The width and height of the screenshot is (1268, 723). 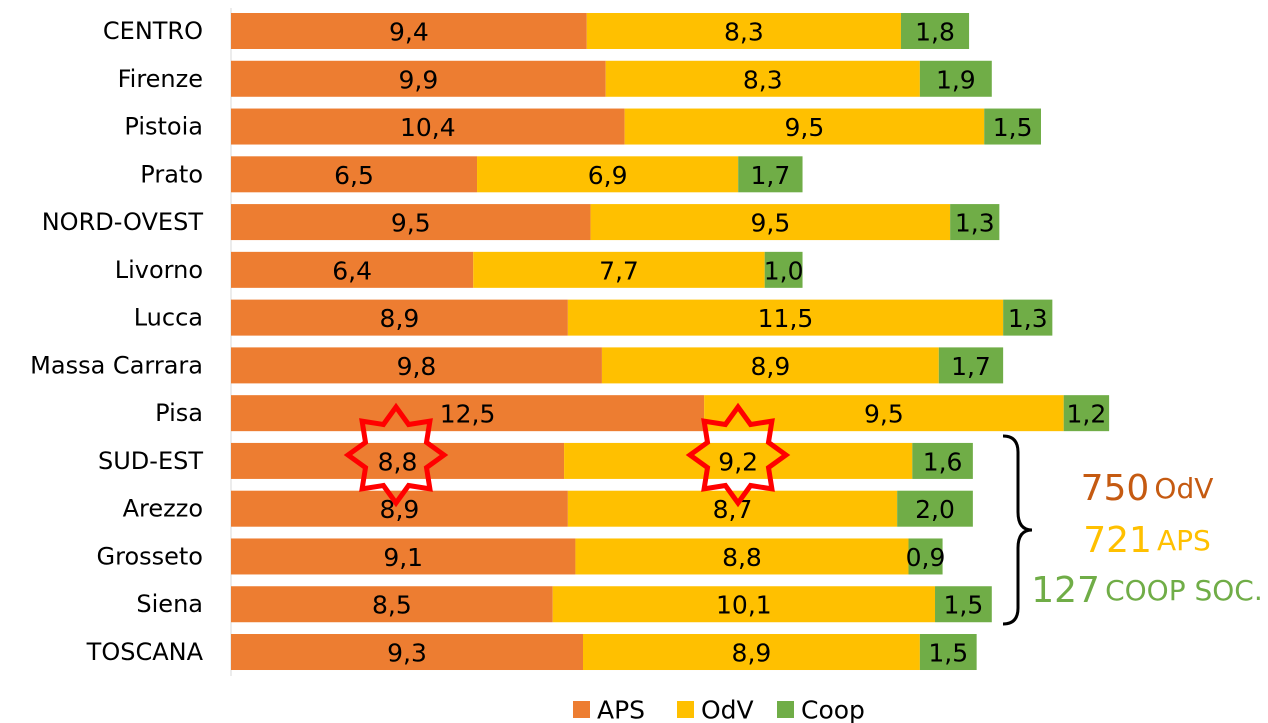 What do you see at coordinates (1184, 540) in the screenshot?
I see `annotation-label: APS` at bounding box center [1184, 540].